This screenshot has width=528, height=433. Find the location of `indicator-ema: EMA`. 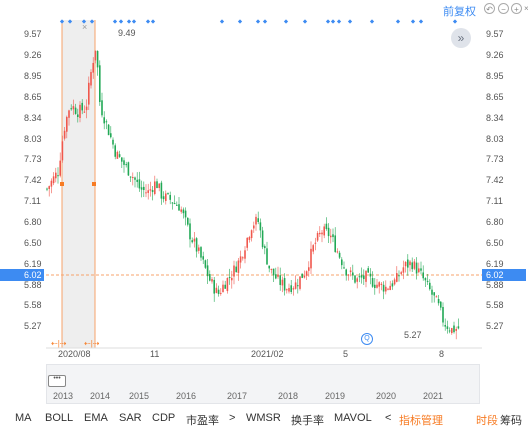

indicator-ema: EMA is located at coordinates (96, 418).